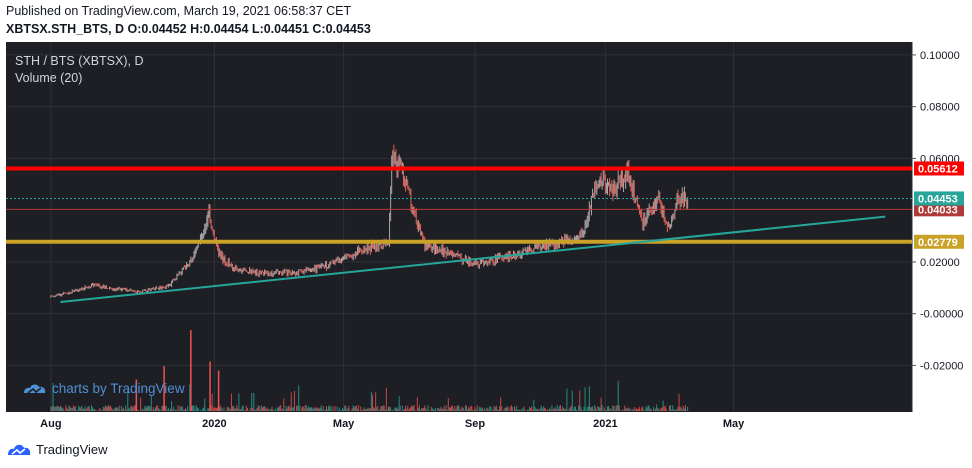  I want to click on price-badge-label: 0.02779, so click(938, 243).